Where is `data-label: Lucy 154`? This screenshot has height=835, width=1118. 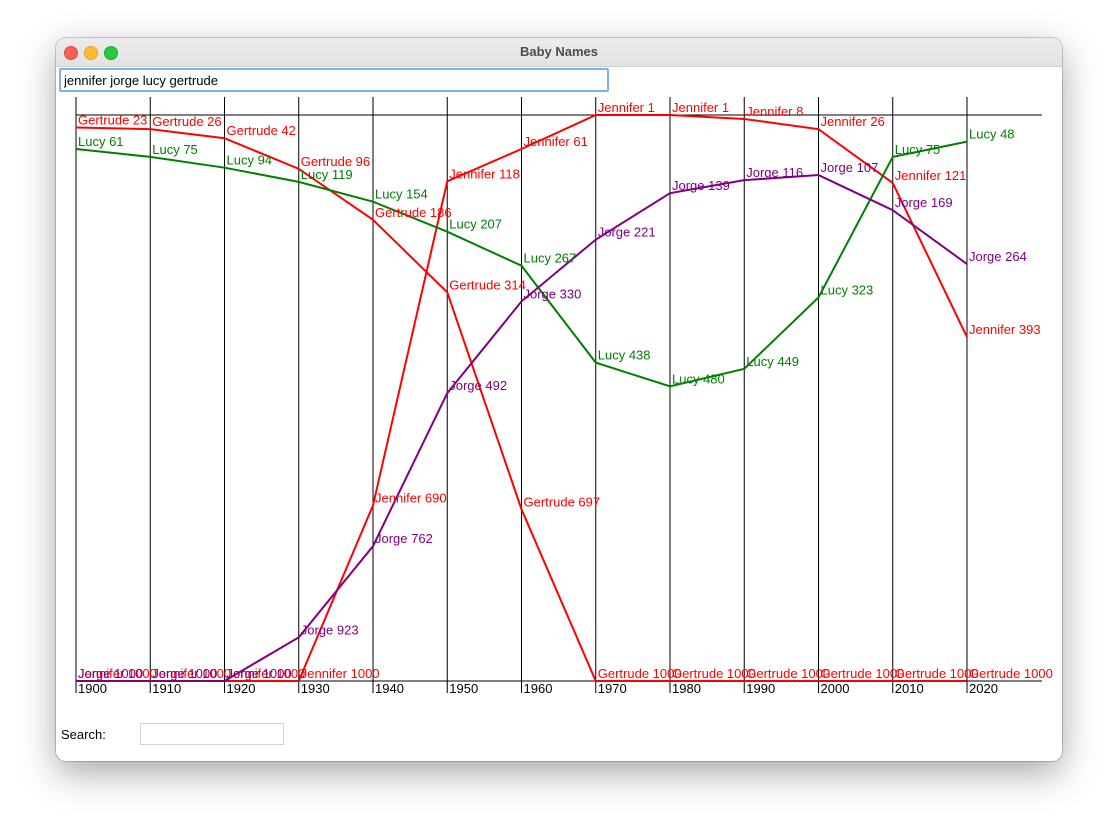 data-label: Lucy 154 is located at coordinates (401, 194).